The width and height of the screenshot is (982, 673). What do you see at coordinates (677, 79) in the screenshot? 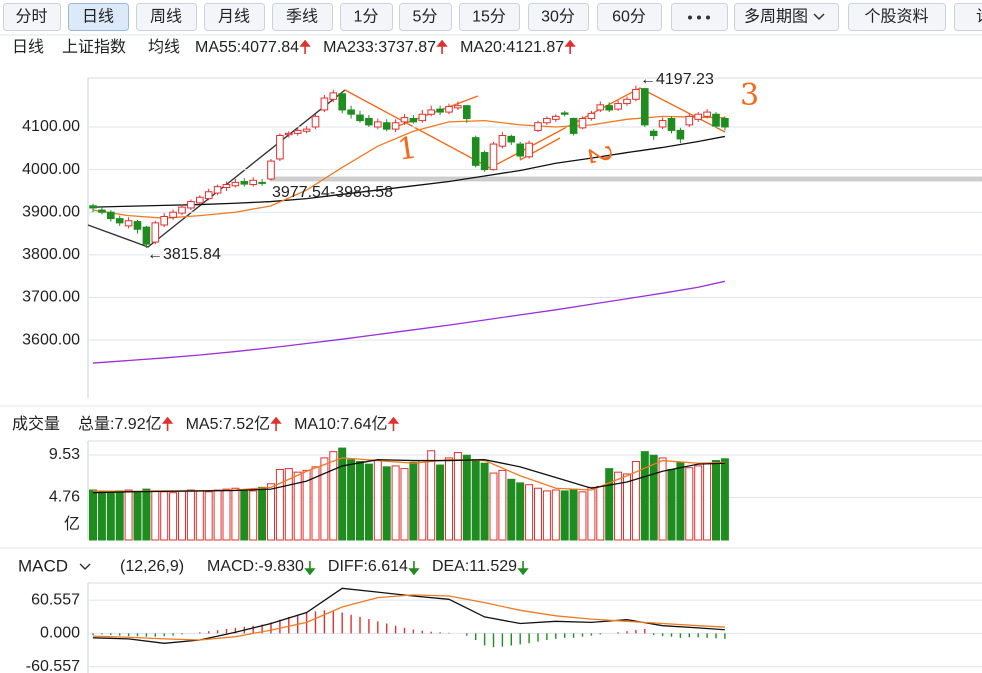
I see `price-annotation: ←4197.23` at bounding box center [677, 79].